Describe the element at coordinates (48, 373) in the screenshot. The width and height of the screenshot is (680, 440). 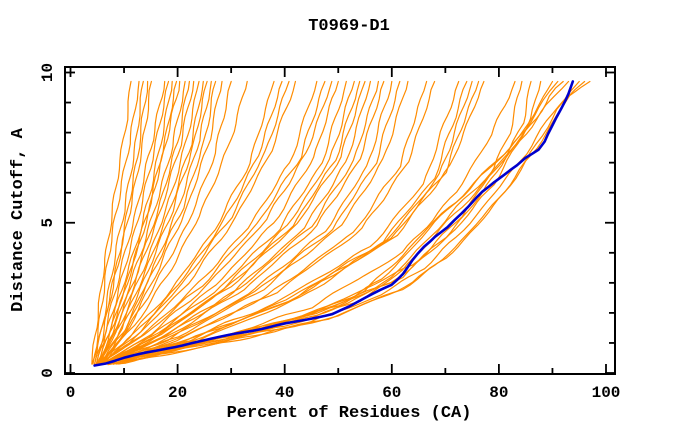
I see `y-tick-label: 0` at that location.